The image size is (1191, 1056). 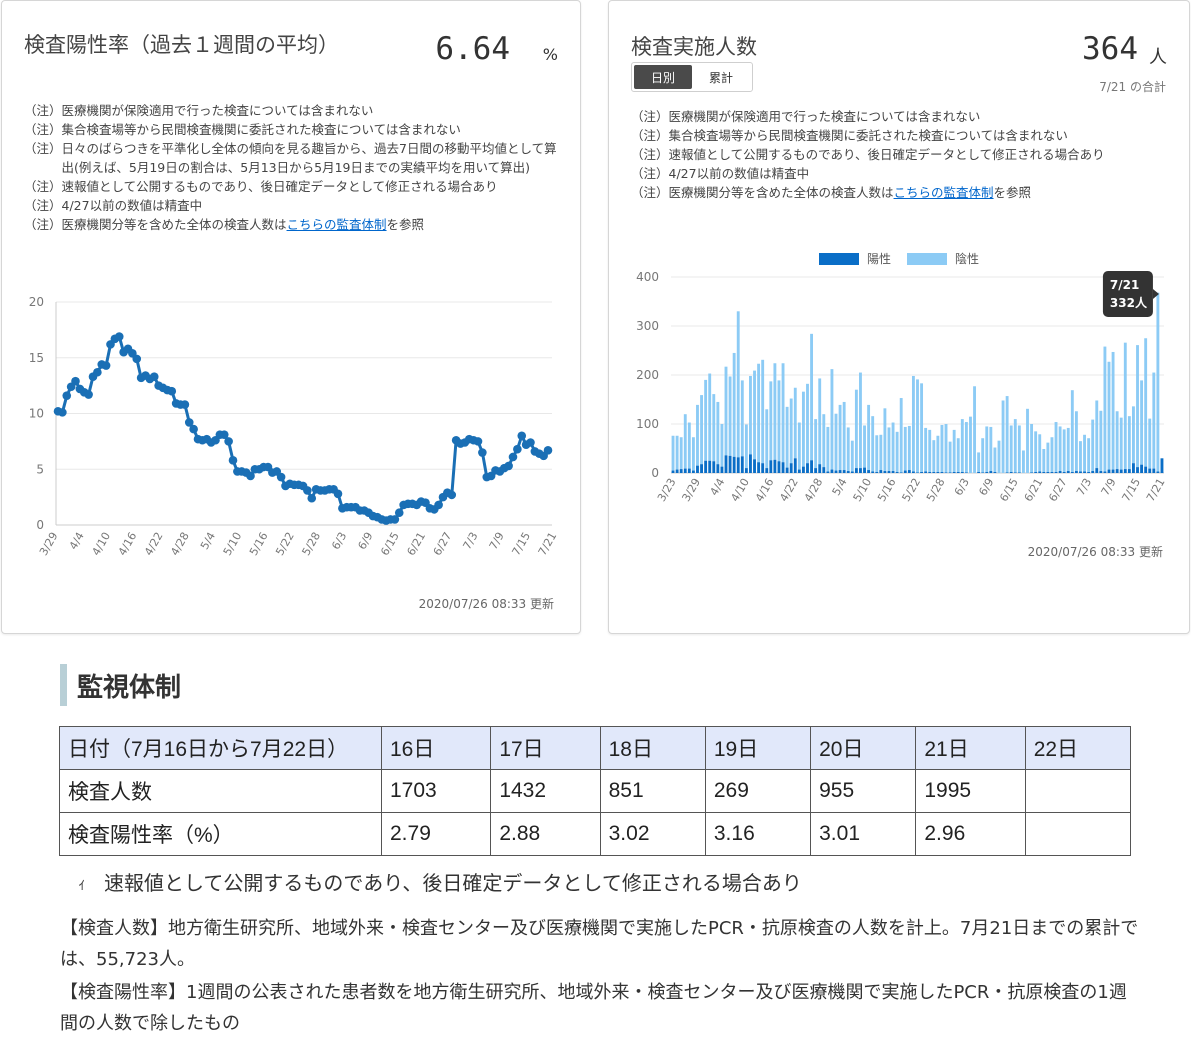 I want to click on positivity-value: 6.64, so click(x=472, y=49).